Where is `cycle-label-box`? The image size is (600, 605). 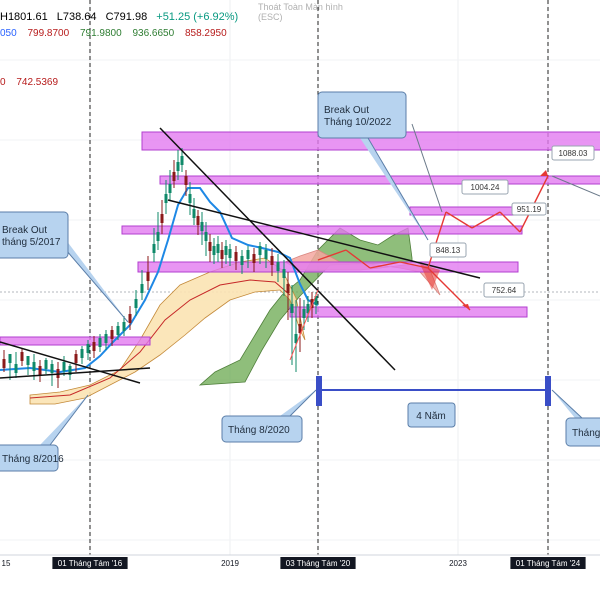 cycle-label-box is located at coordinates (431, 415).